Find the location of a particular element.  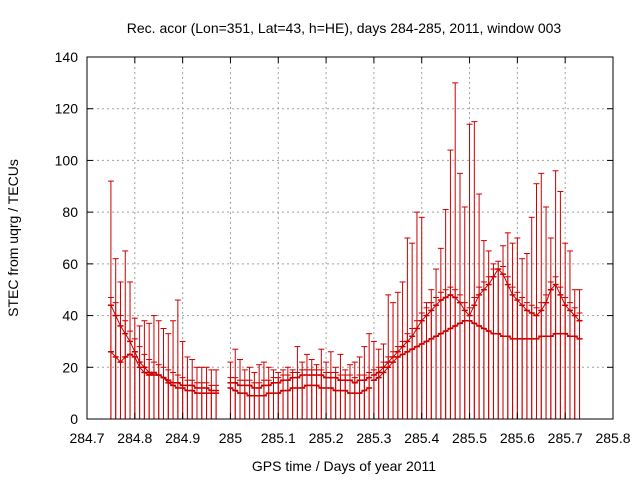

y-tick-label: 100 is located at coordinates (67, 160).